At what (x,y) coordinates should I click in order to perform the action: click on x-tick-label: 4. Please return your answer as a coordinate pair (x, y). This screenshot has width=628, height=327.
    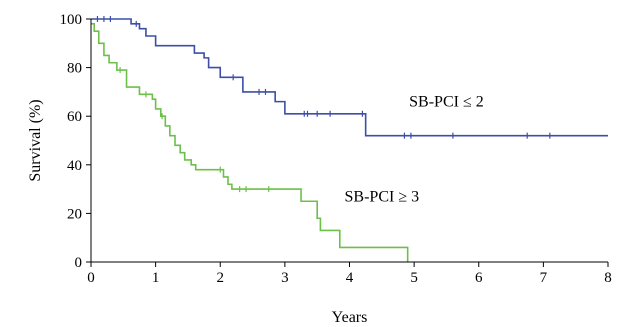
    Looking at the image, I should click on (350, 278).